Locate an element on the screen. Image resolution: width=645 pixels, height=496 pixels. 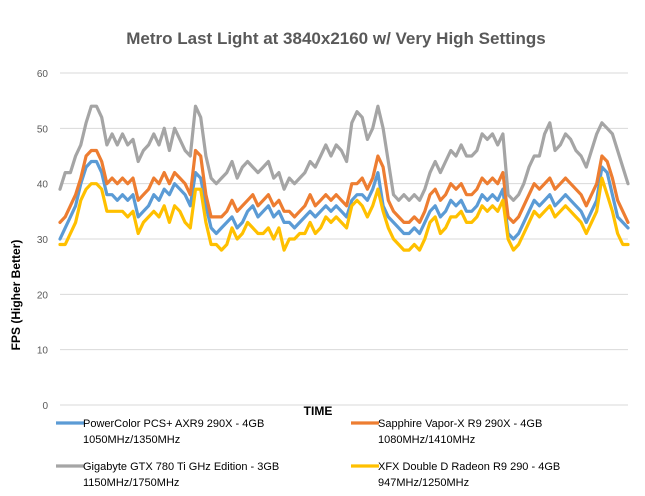
y-tick-label: 40 is located at coordinates (43, 185).